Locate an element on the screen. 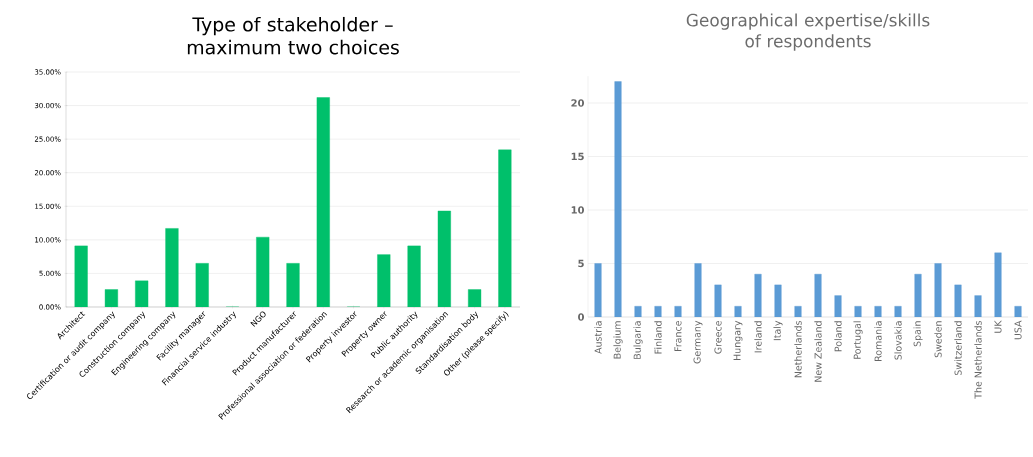 The width and height of the screenshot is (1033, 457). y-tick-label: 0 is located at coordinates (581, 317).